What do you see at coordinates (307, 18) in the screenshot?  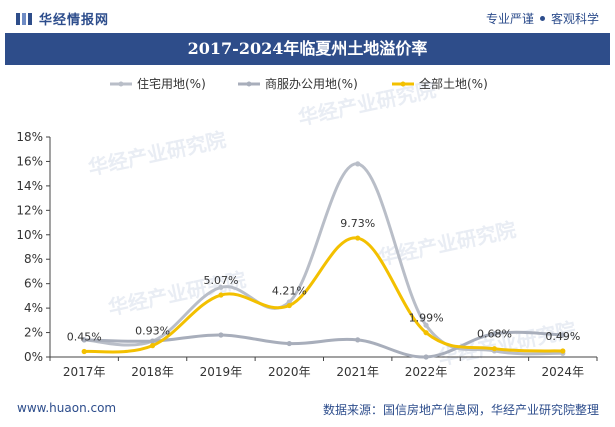 I see `top-bar: 华经情报网 专业严谨 客观科学` at bounding box center [307, 18].